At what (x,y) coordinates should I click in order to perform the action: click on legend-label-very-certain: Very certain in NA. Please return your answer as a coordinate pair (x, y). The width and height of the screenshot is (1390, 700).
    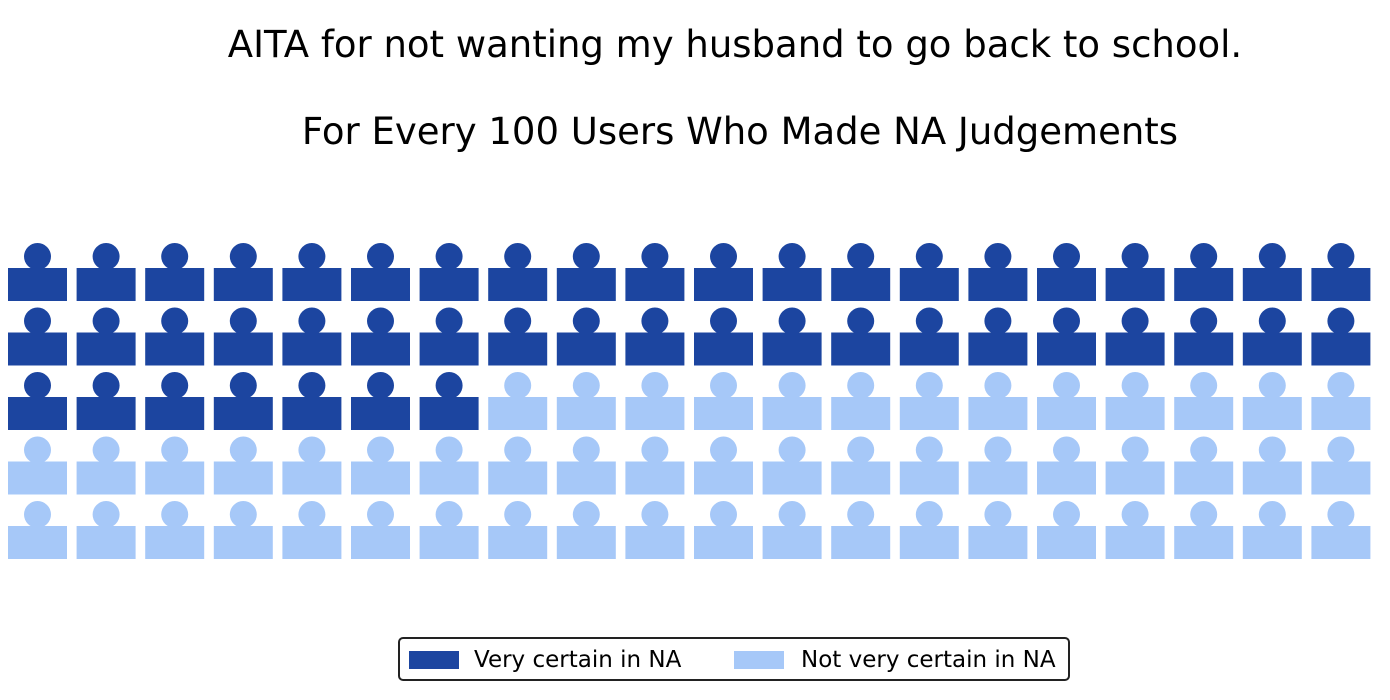
    Looking at the image, I should click on (578, 660).